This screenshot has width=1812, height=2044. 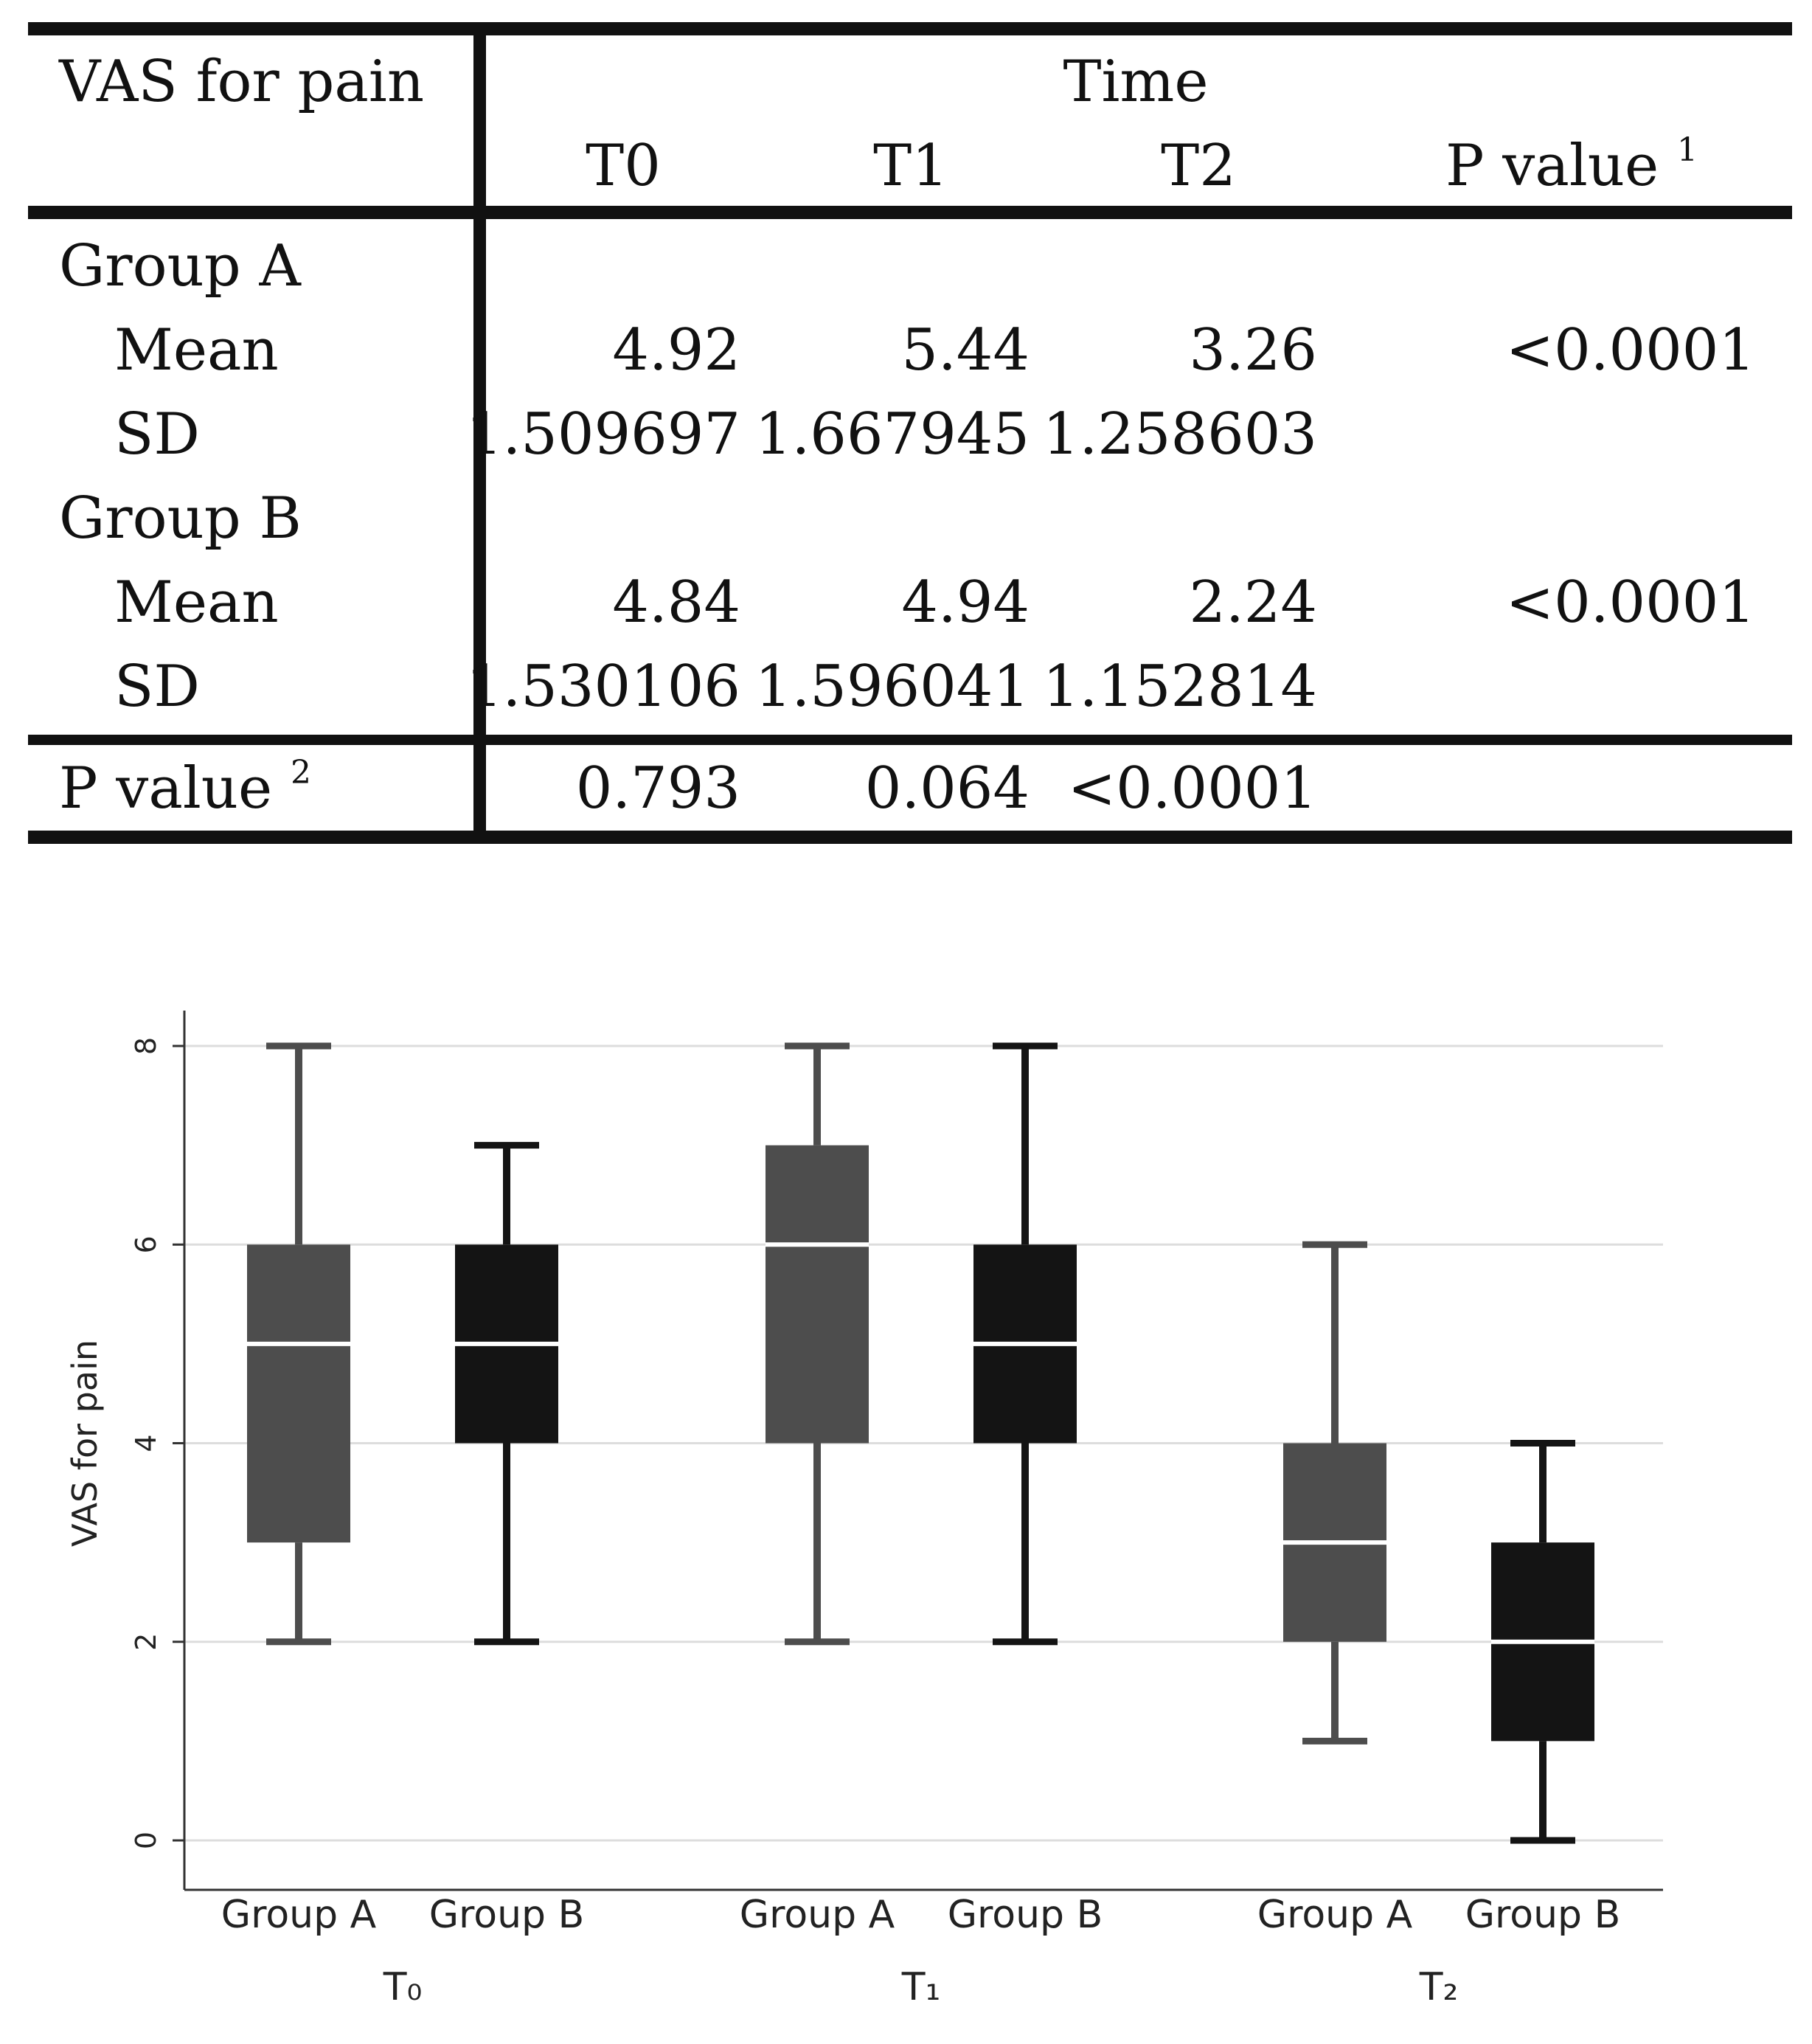 What do you see at coordinates (197, 602) in the screenshot?
I see `group-b-mean-label: Mean` at bounding box center [197, 602].